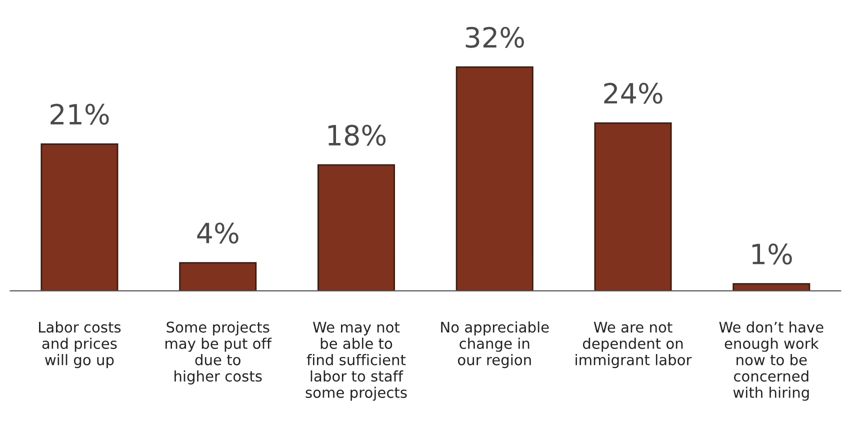  What do you see at coordinates (633, 93) in the screenshot?
I see `data-label: 24%` at bounding box center [633, 93].